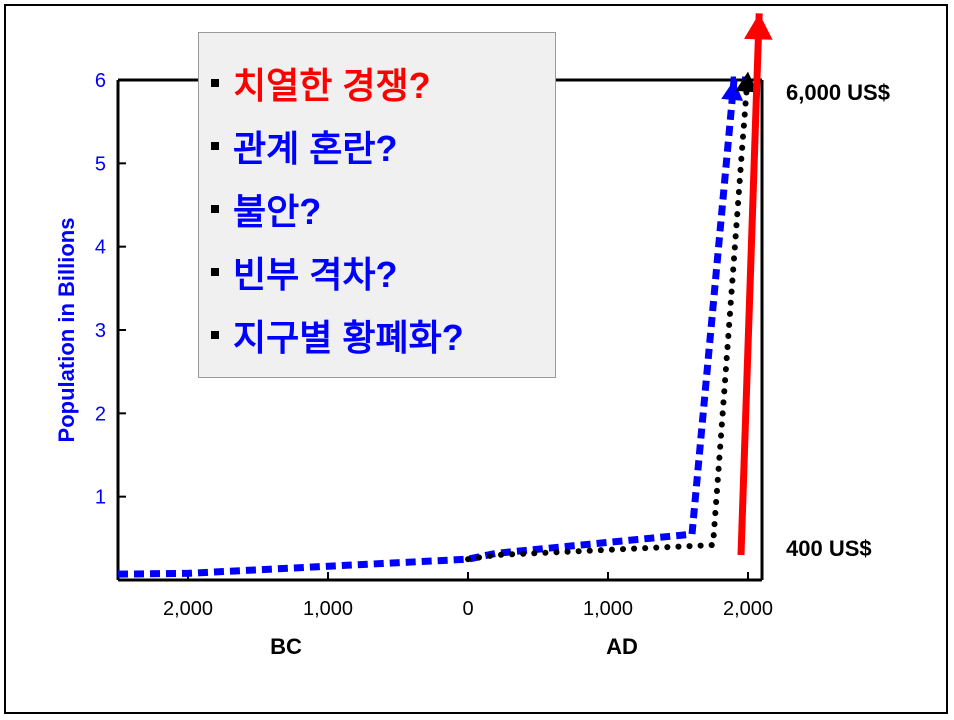 The image size is (954, 720). I want to click on question-item: 불안?, so click(383, 208).